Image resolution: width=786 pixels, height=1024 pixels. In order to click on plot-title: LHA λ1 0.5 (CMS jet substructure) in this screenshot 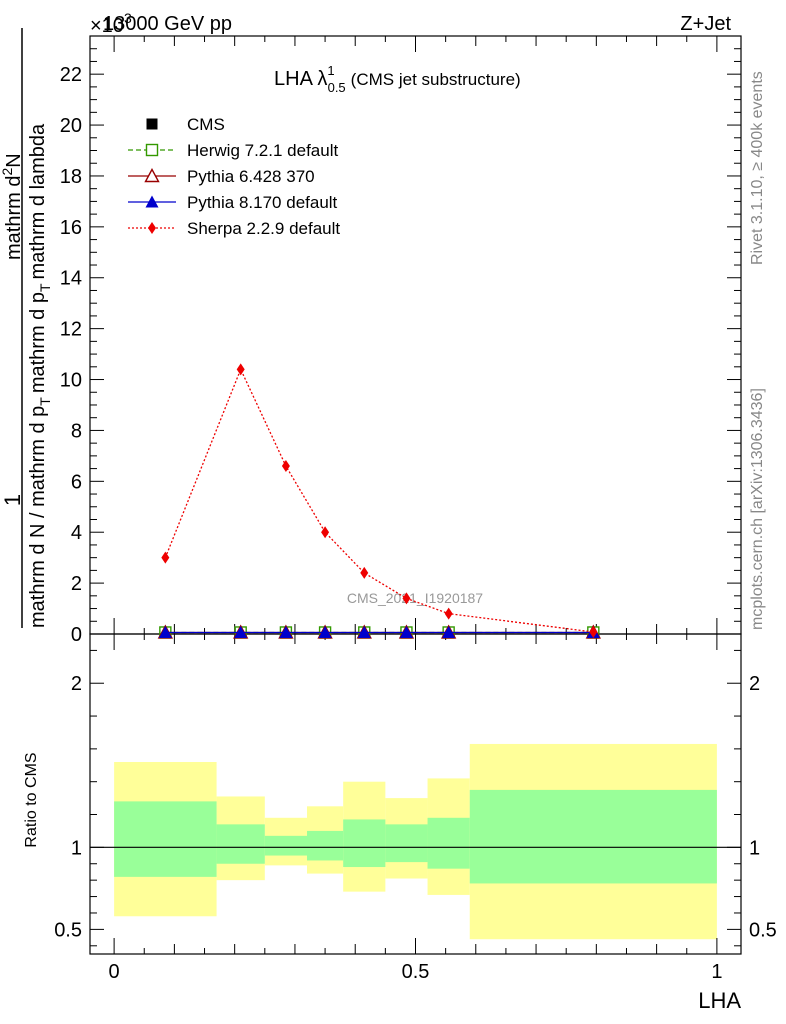, I will do `click(397, 79)`.